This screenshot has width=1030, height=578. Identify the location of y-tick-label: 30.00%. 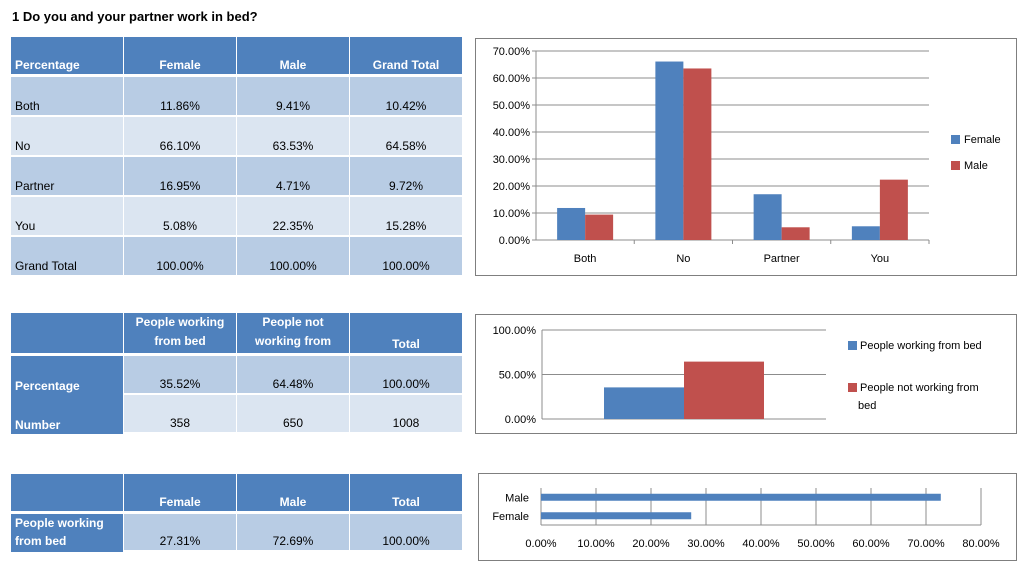
(512, 160).